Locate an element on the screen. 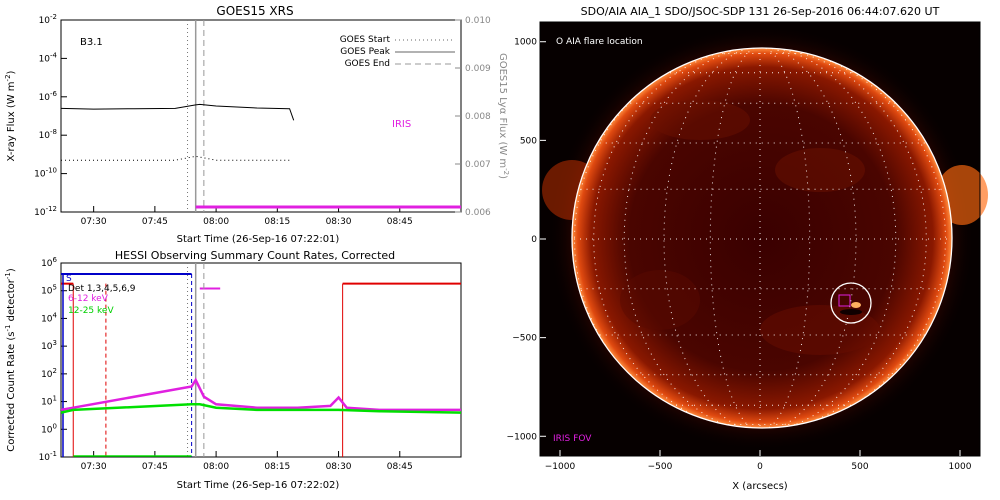  aia-y-tick-label: 500 is located at coordinates (528, 141).